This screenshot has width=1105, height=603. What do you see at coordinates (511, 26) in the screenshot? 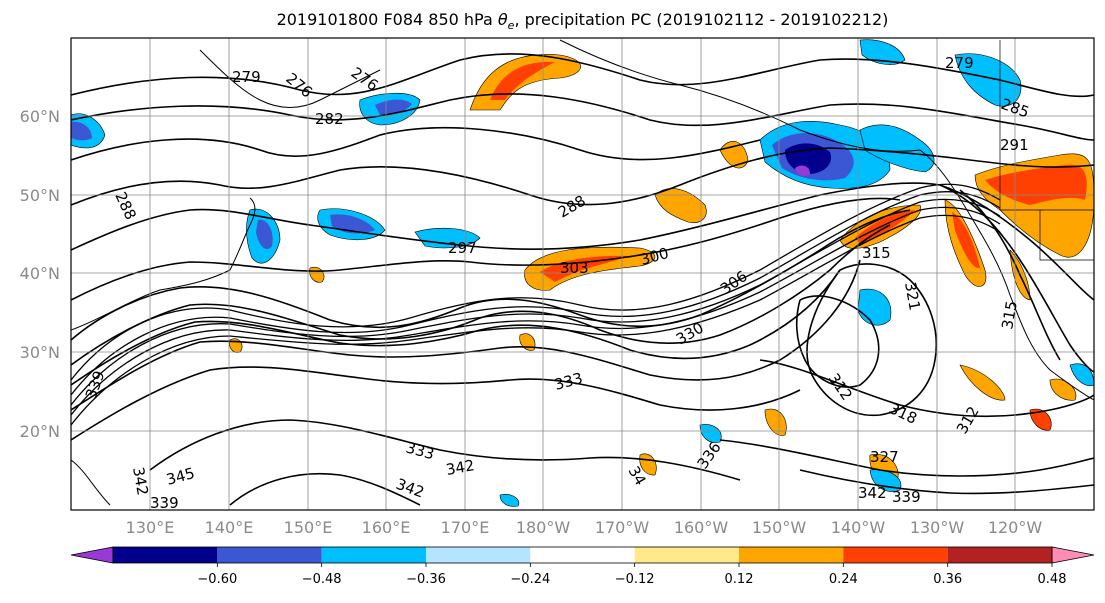
I see `title-subscript: e` at bounding box center [511, 26].